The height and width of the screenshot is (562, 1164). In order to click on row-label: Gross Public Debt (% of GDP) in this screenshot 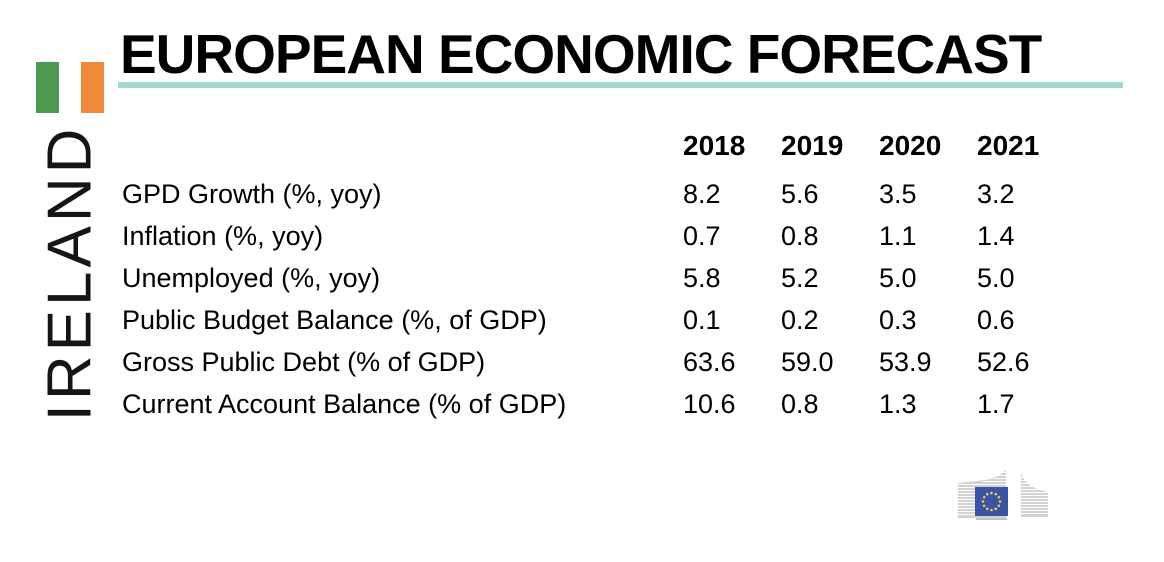, I will do `click(304, 361)`.